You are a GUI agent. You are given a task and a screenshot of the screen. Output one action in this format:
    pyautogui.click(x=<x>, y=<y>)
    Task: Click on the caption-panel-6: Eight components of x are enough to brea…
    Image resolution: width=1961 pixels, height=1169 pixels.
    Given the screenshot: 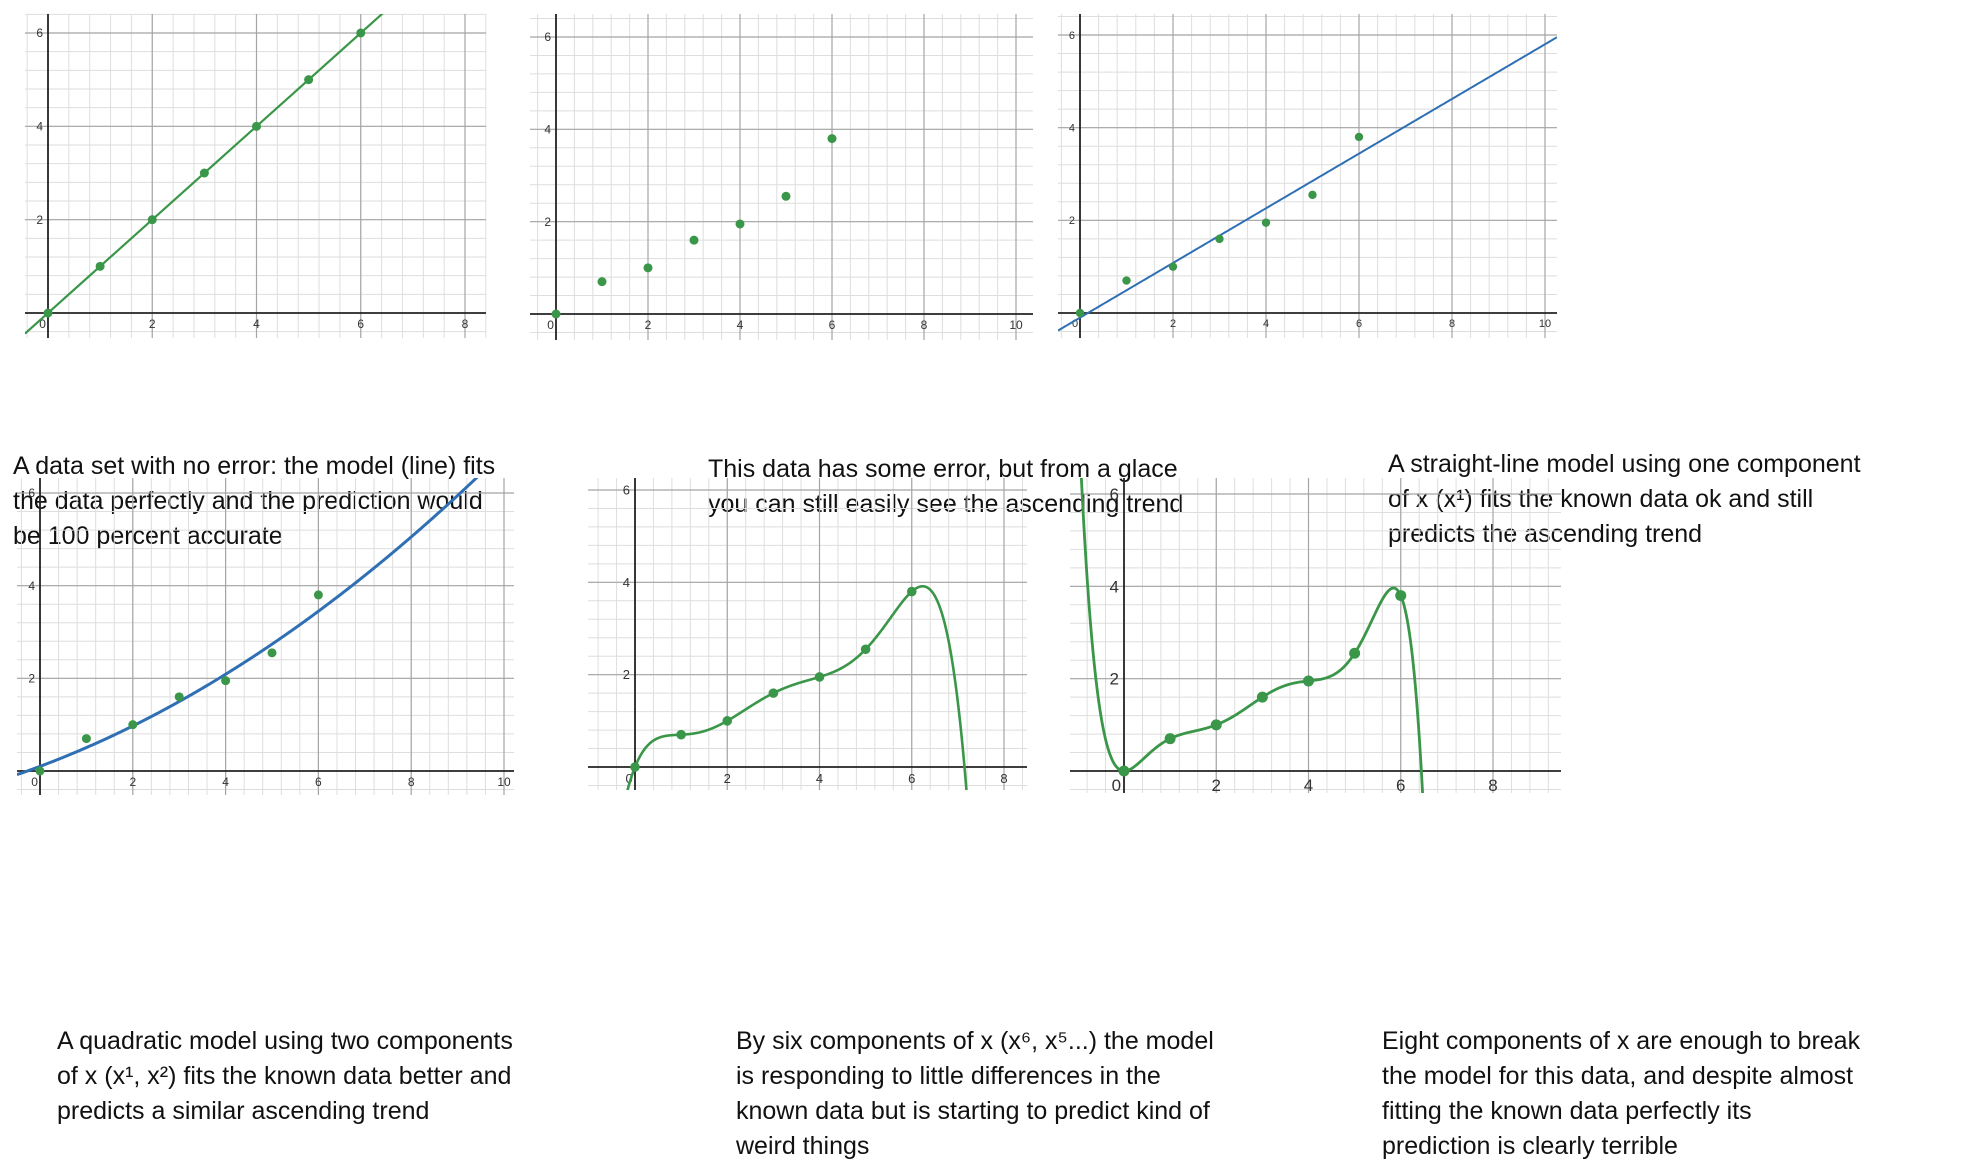 What is the action you would take?
    pyautogui.click(x=1621, y=1094)
    